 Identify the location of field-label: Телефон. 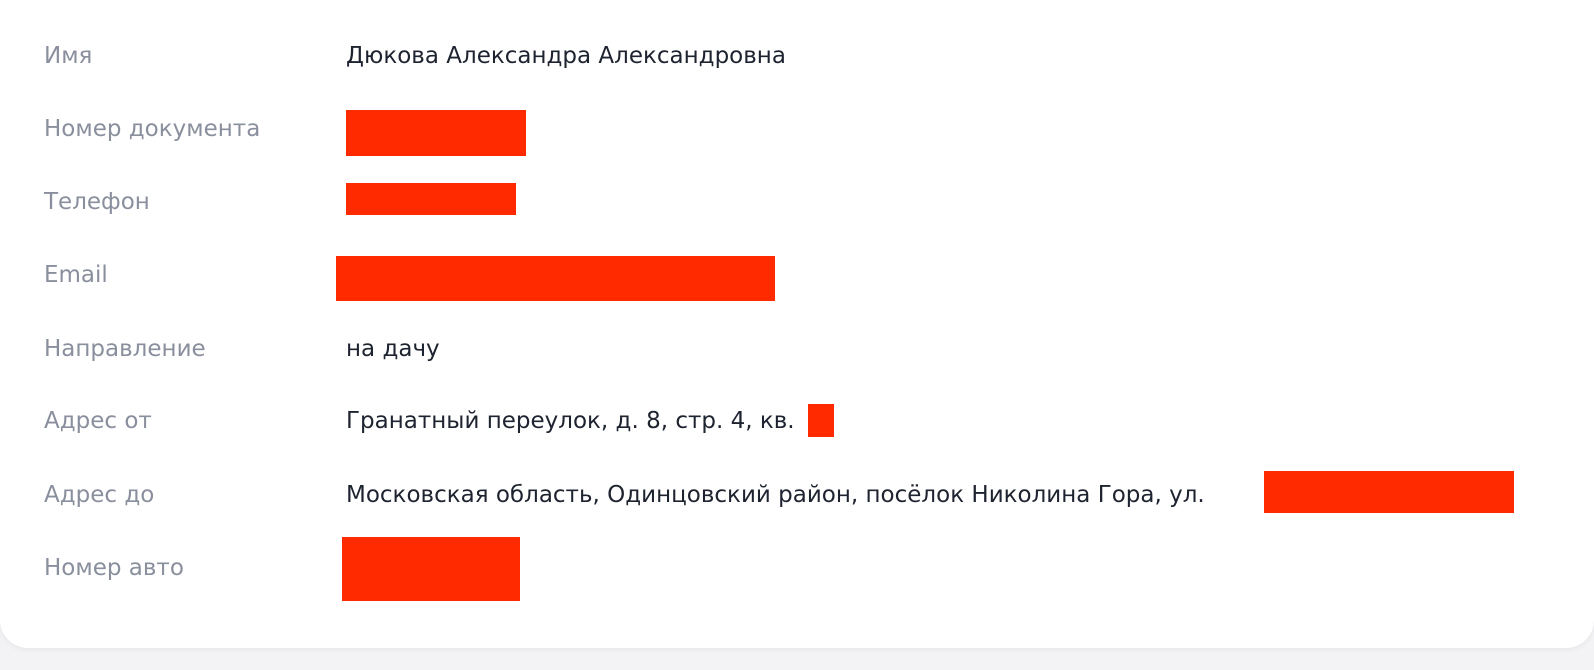
(97, 202).